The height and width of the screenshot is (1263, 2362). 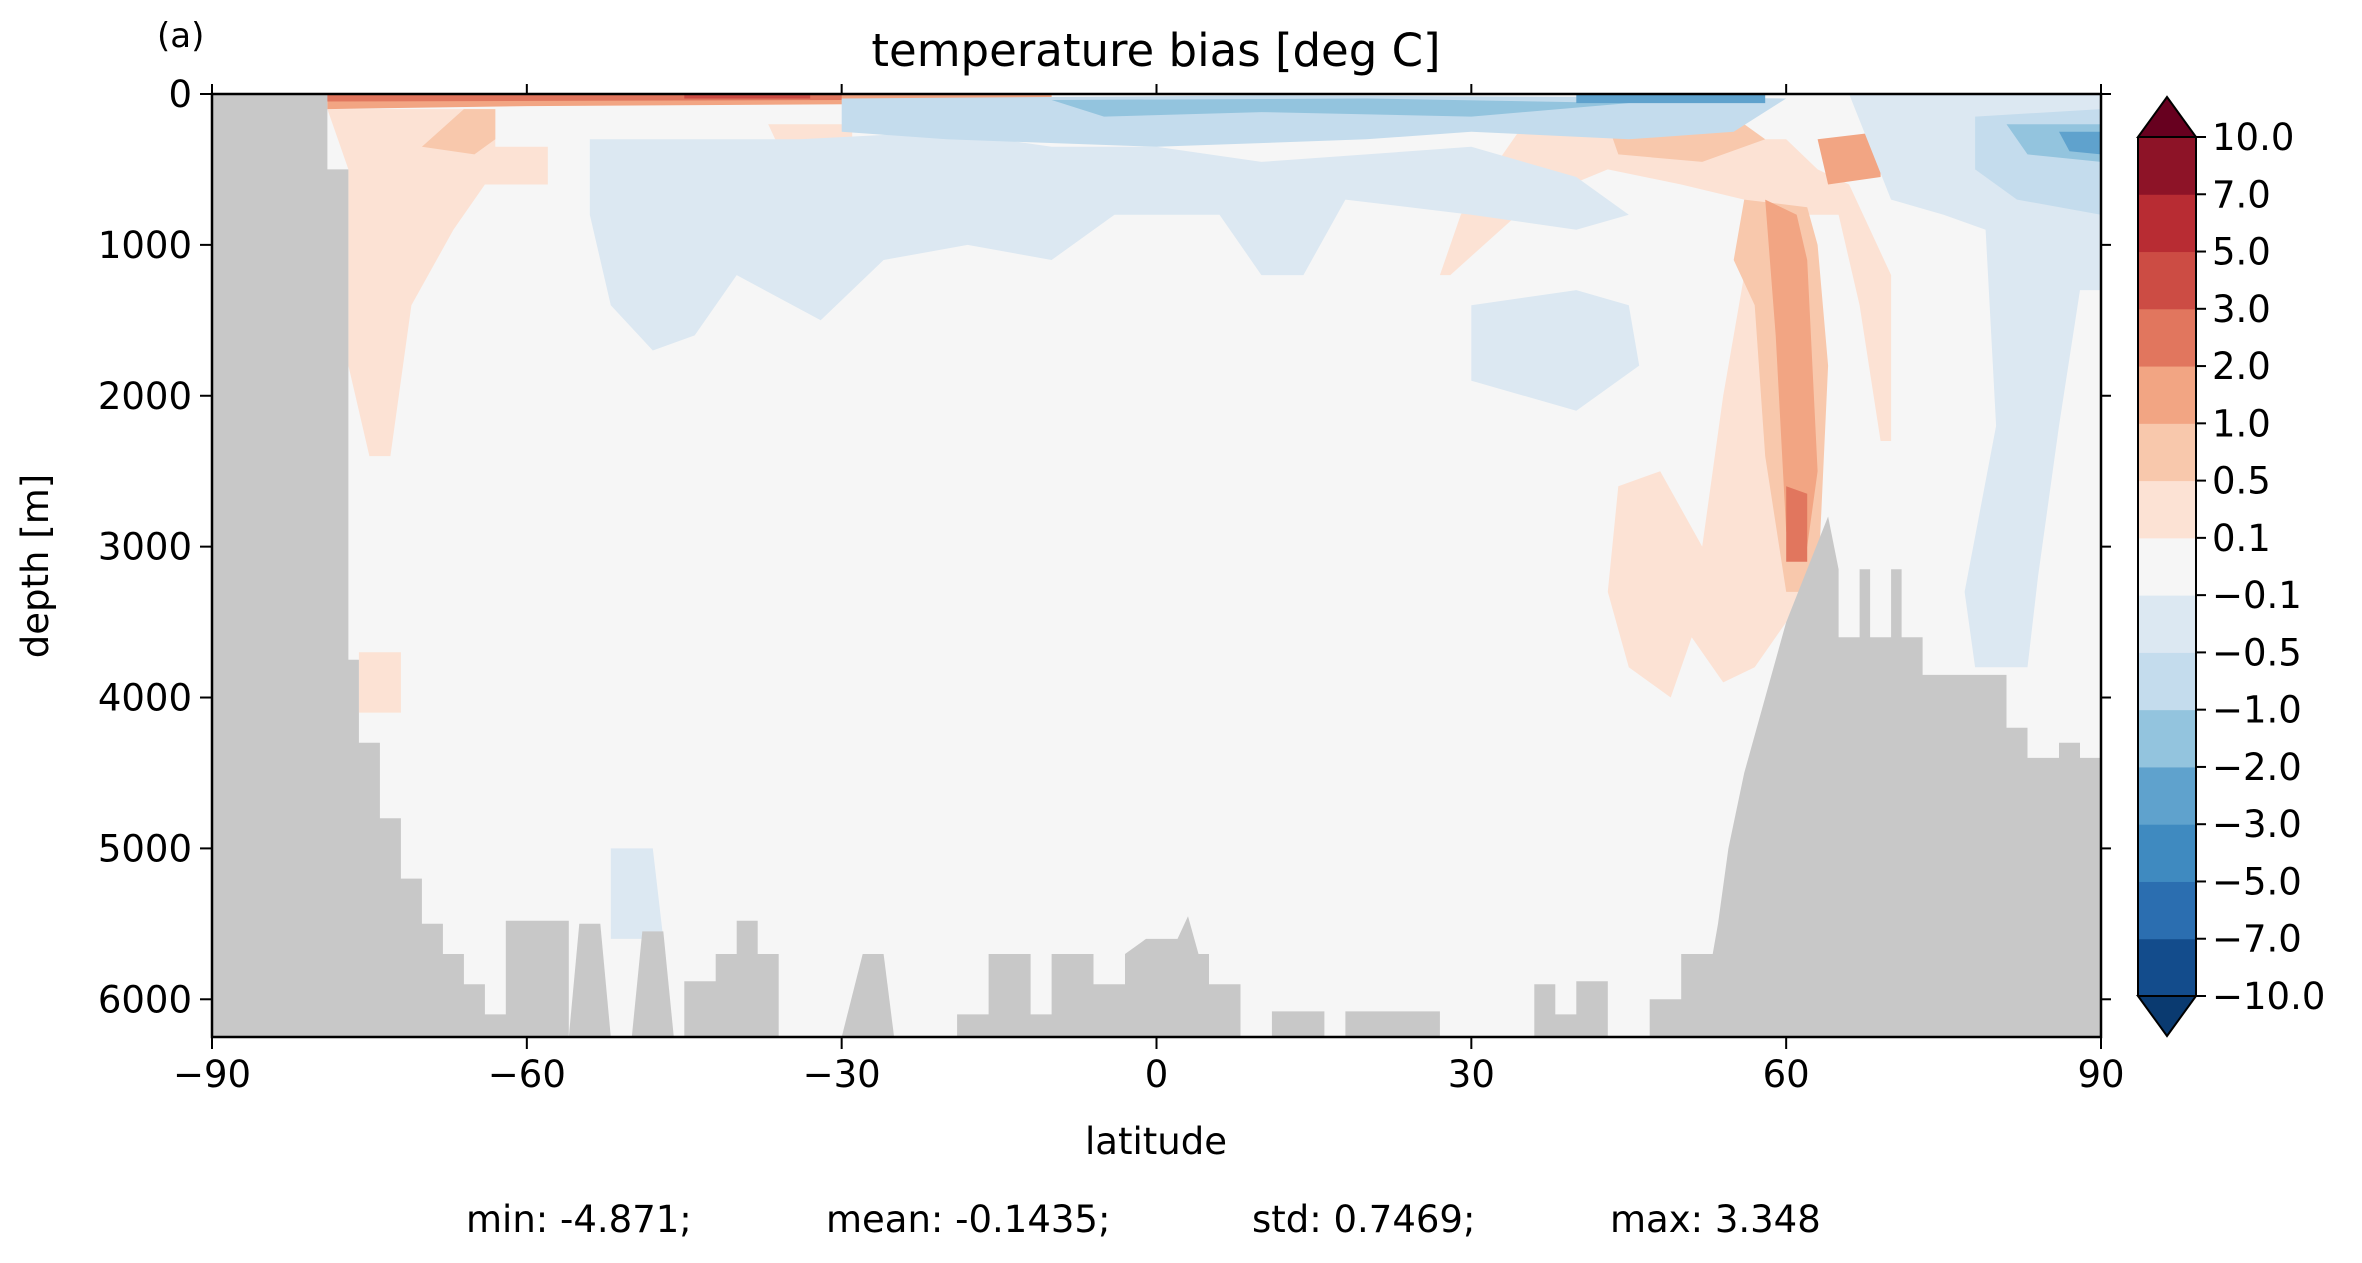 I want to click on colorbar-tick-label: 7.0, so click(x=2241, y=194).